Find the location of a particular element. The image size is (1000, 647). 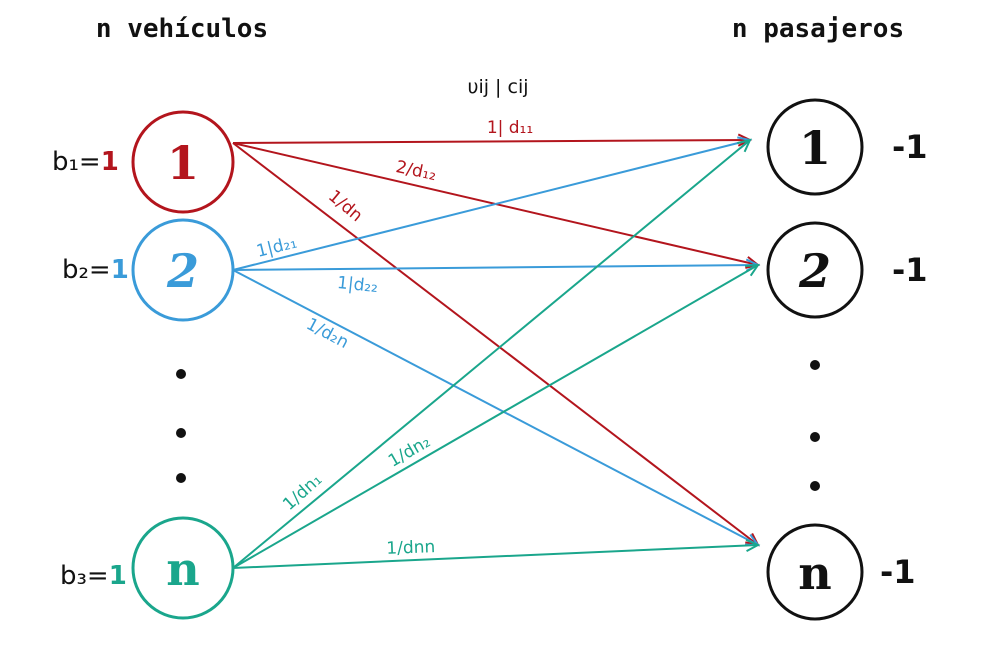

edge-label-n-n: 1/dnn is located at coordinates (411, 548).